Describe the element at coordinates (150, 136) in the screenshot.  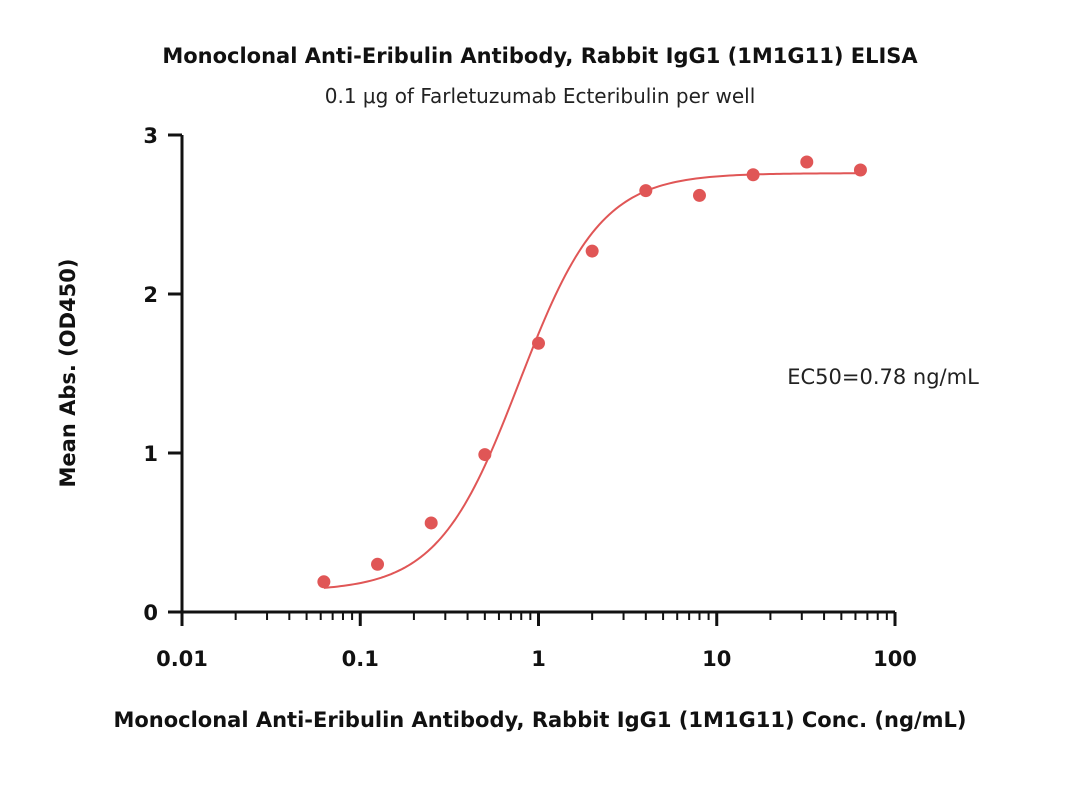
I see `y-tick-label: 3` at that location.